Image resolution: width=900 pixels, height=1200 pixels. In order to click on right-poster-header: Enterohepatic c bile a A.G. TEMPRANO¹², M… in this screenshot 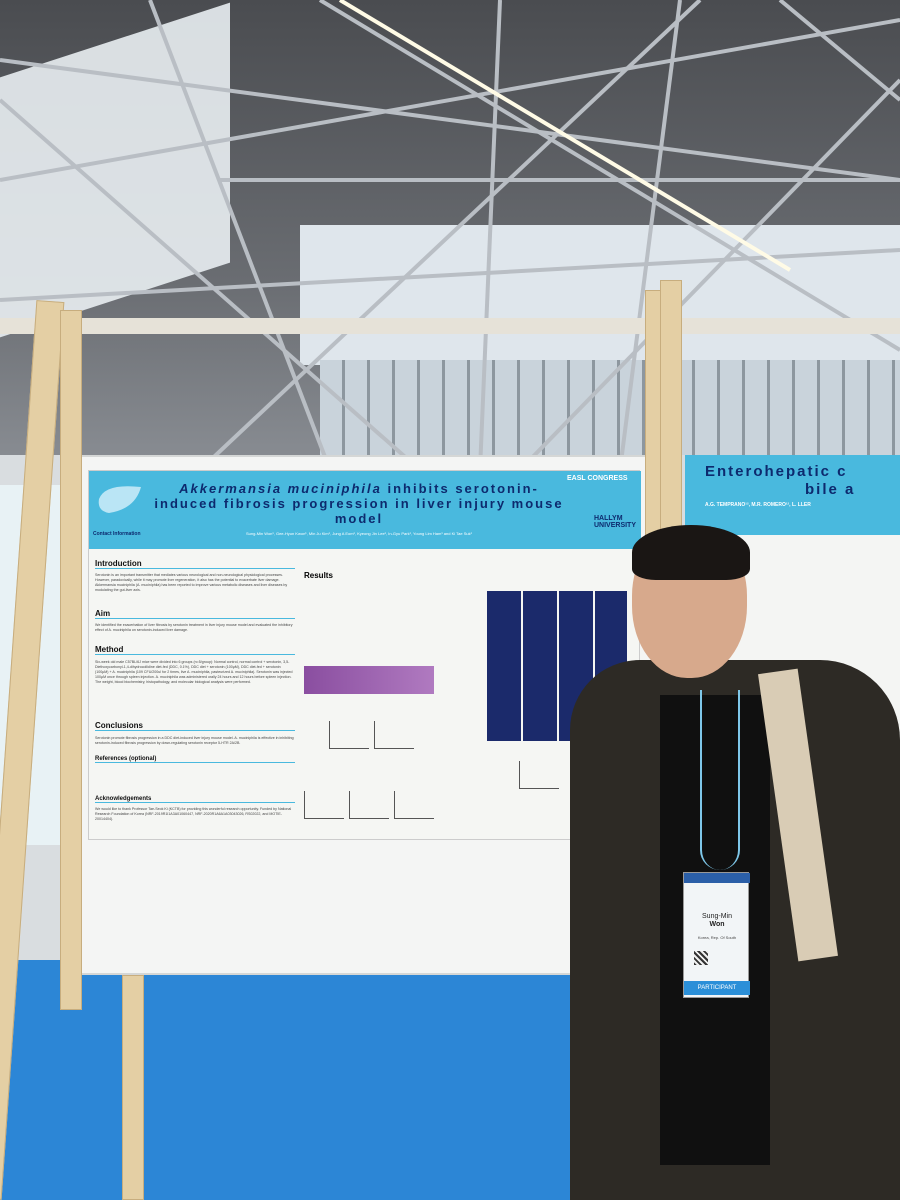, I will do `click(792, 495)`.